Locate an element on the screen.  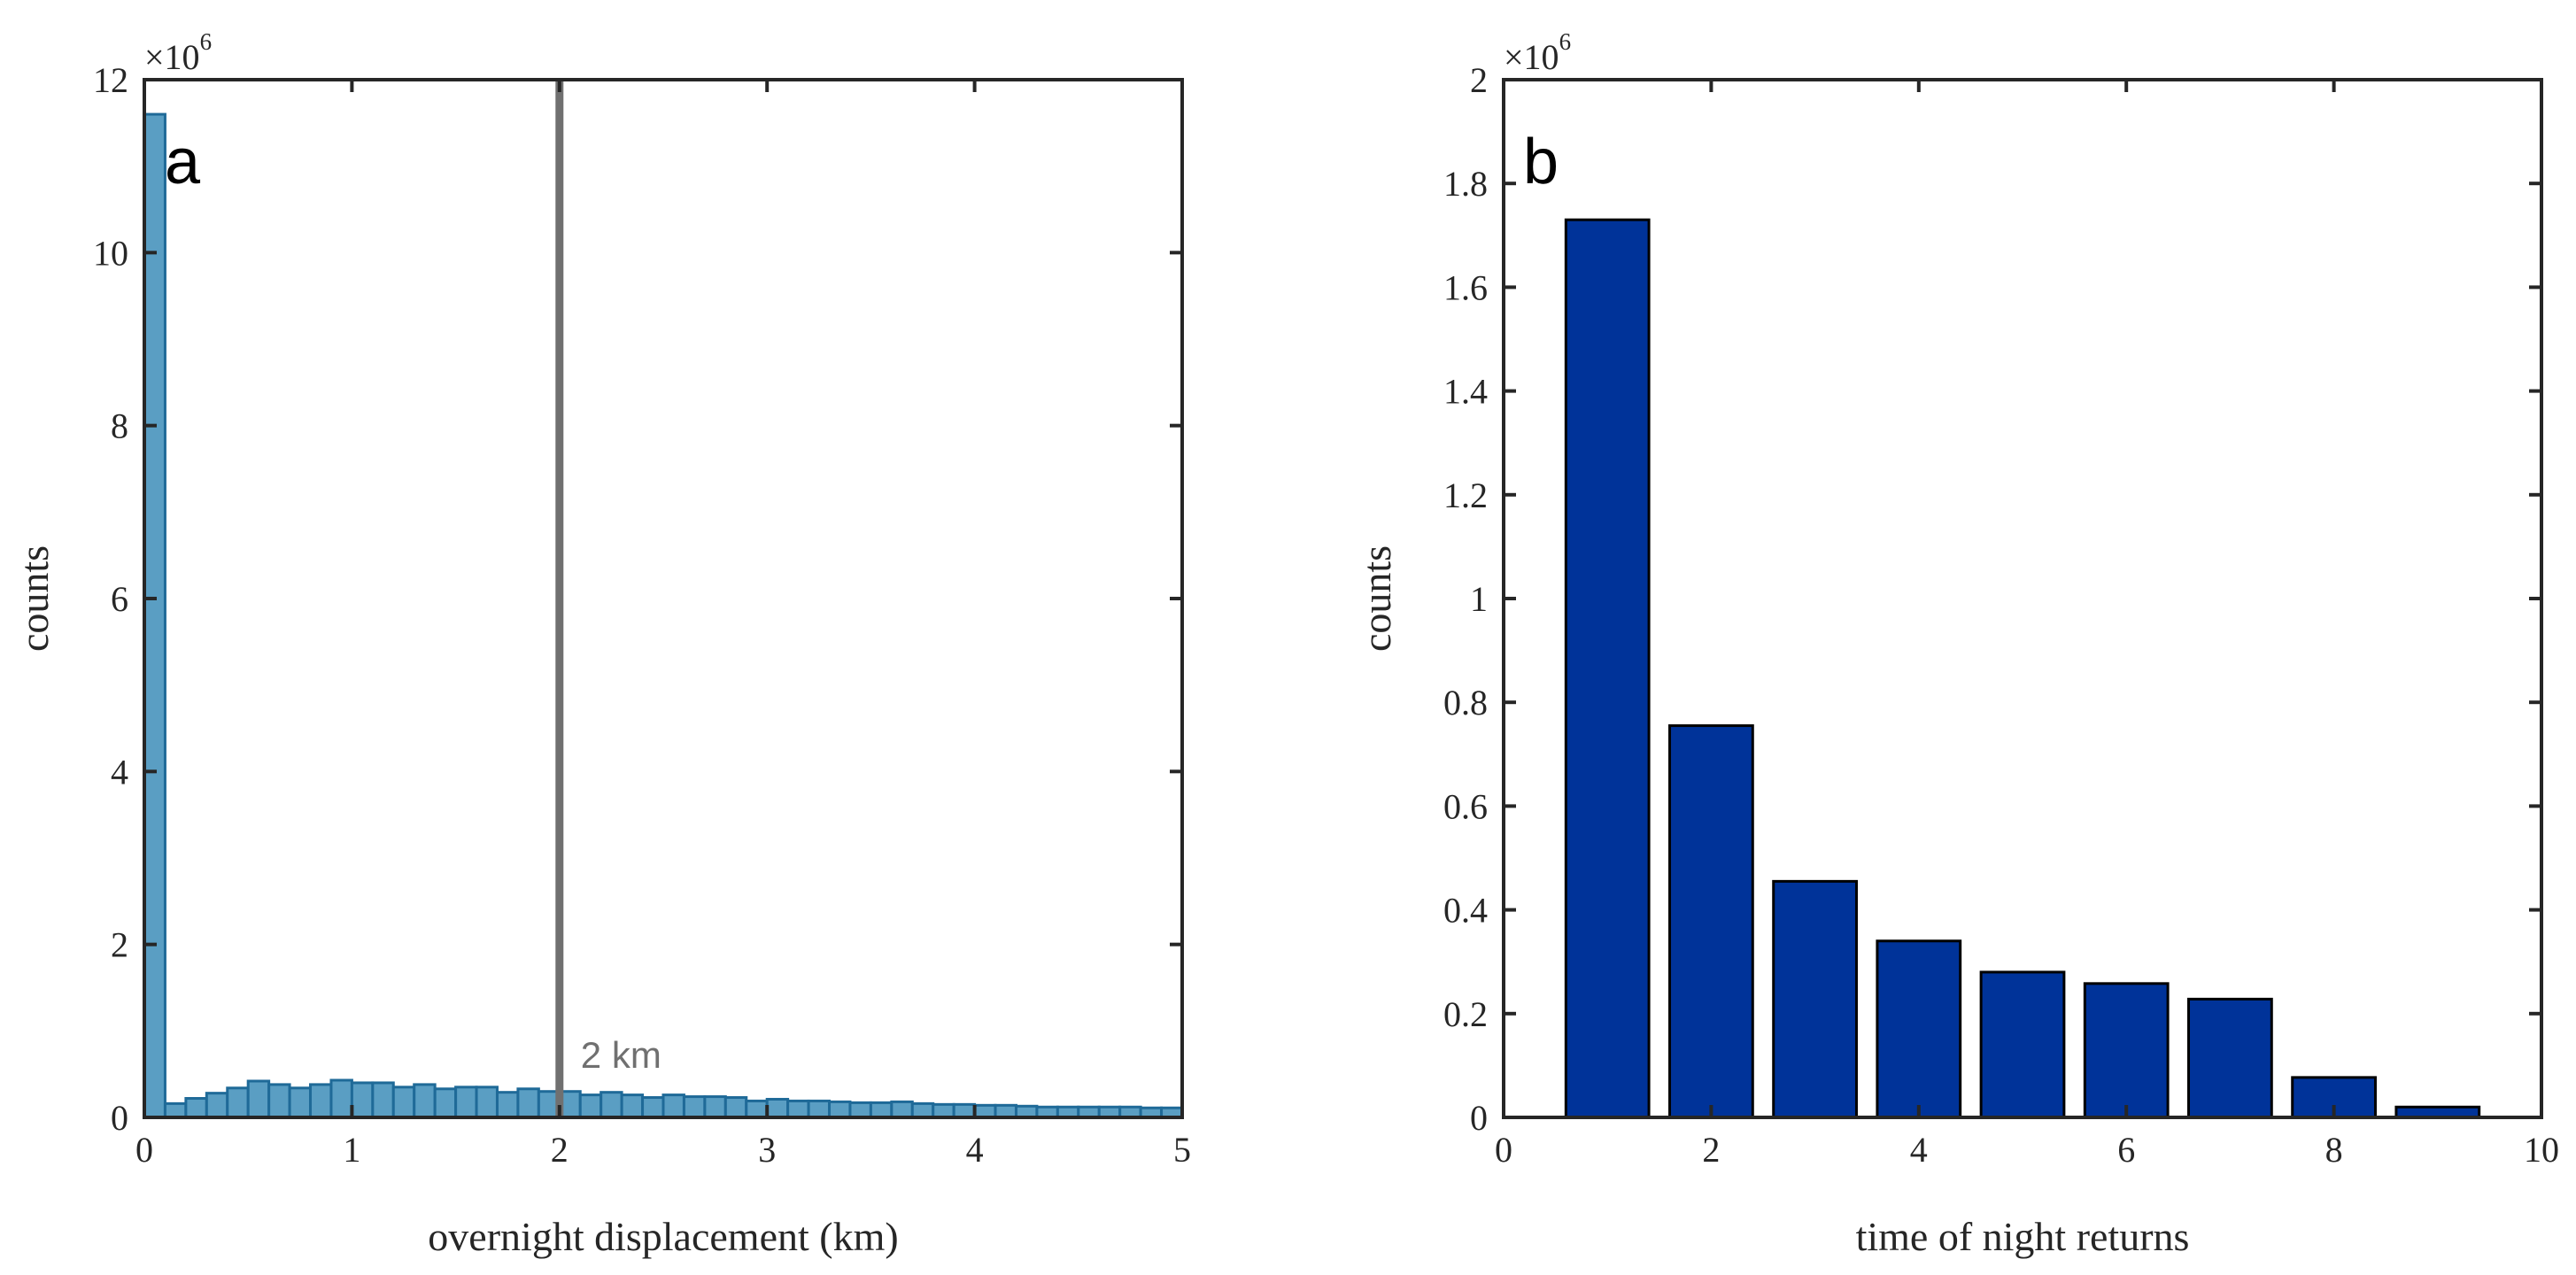
panel-b-y-axis-title: counts is located at coordinates (1376, 598).